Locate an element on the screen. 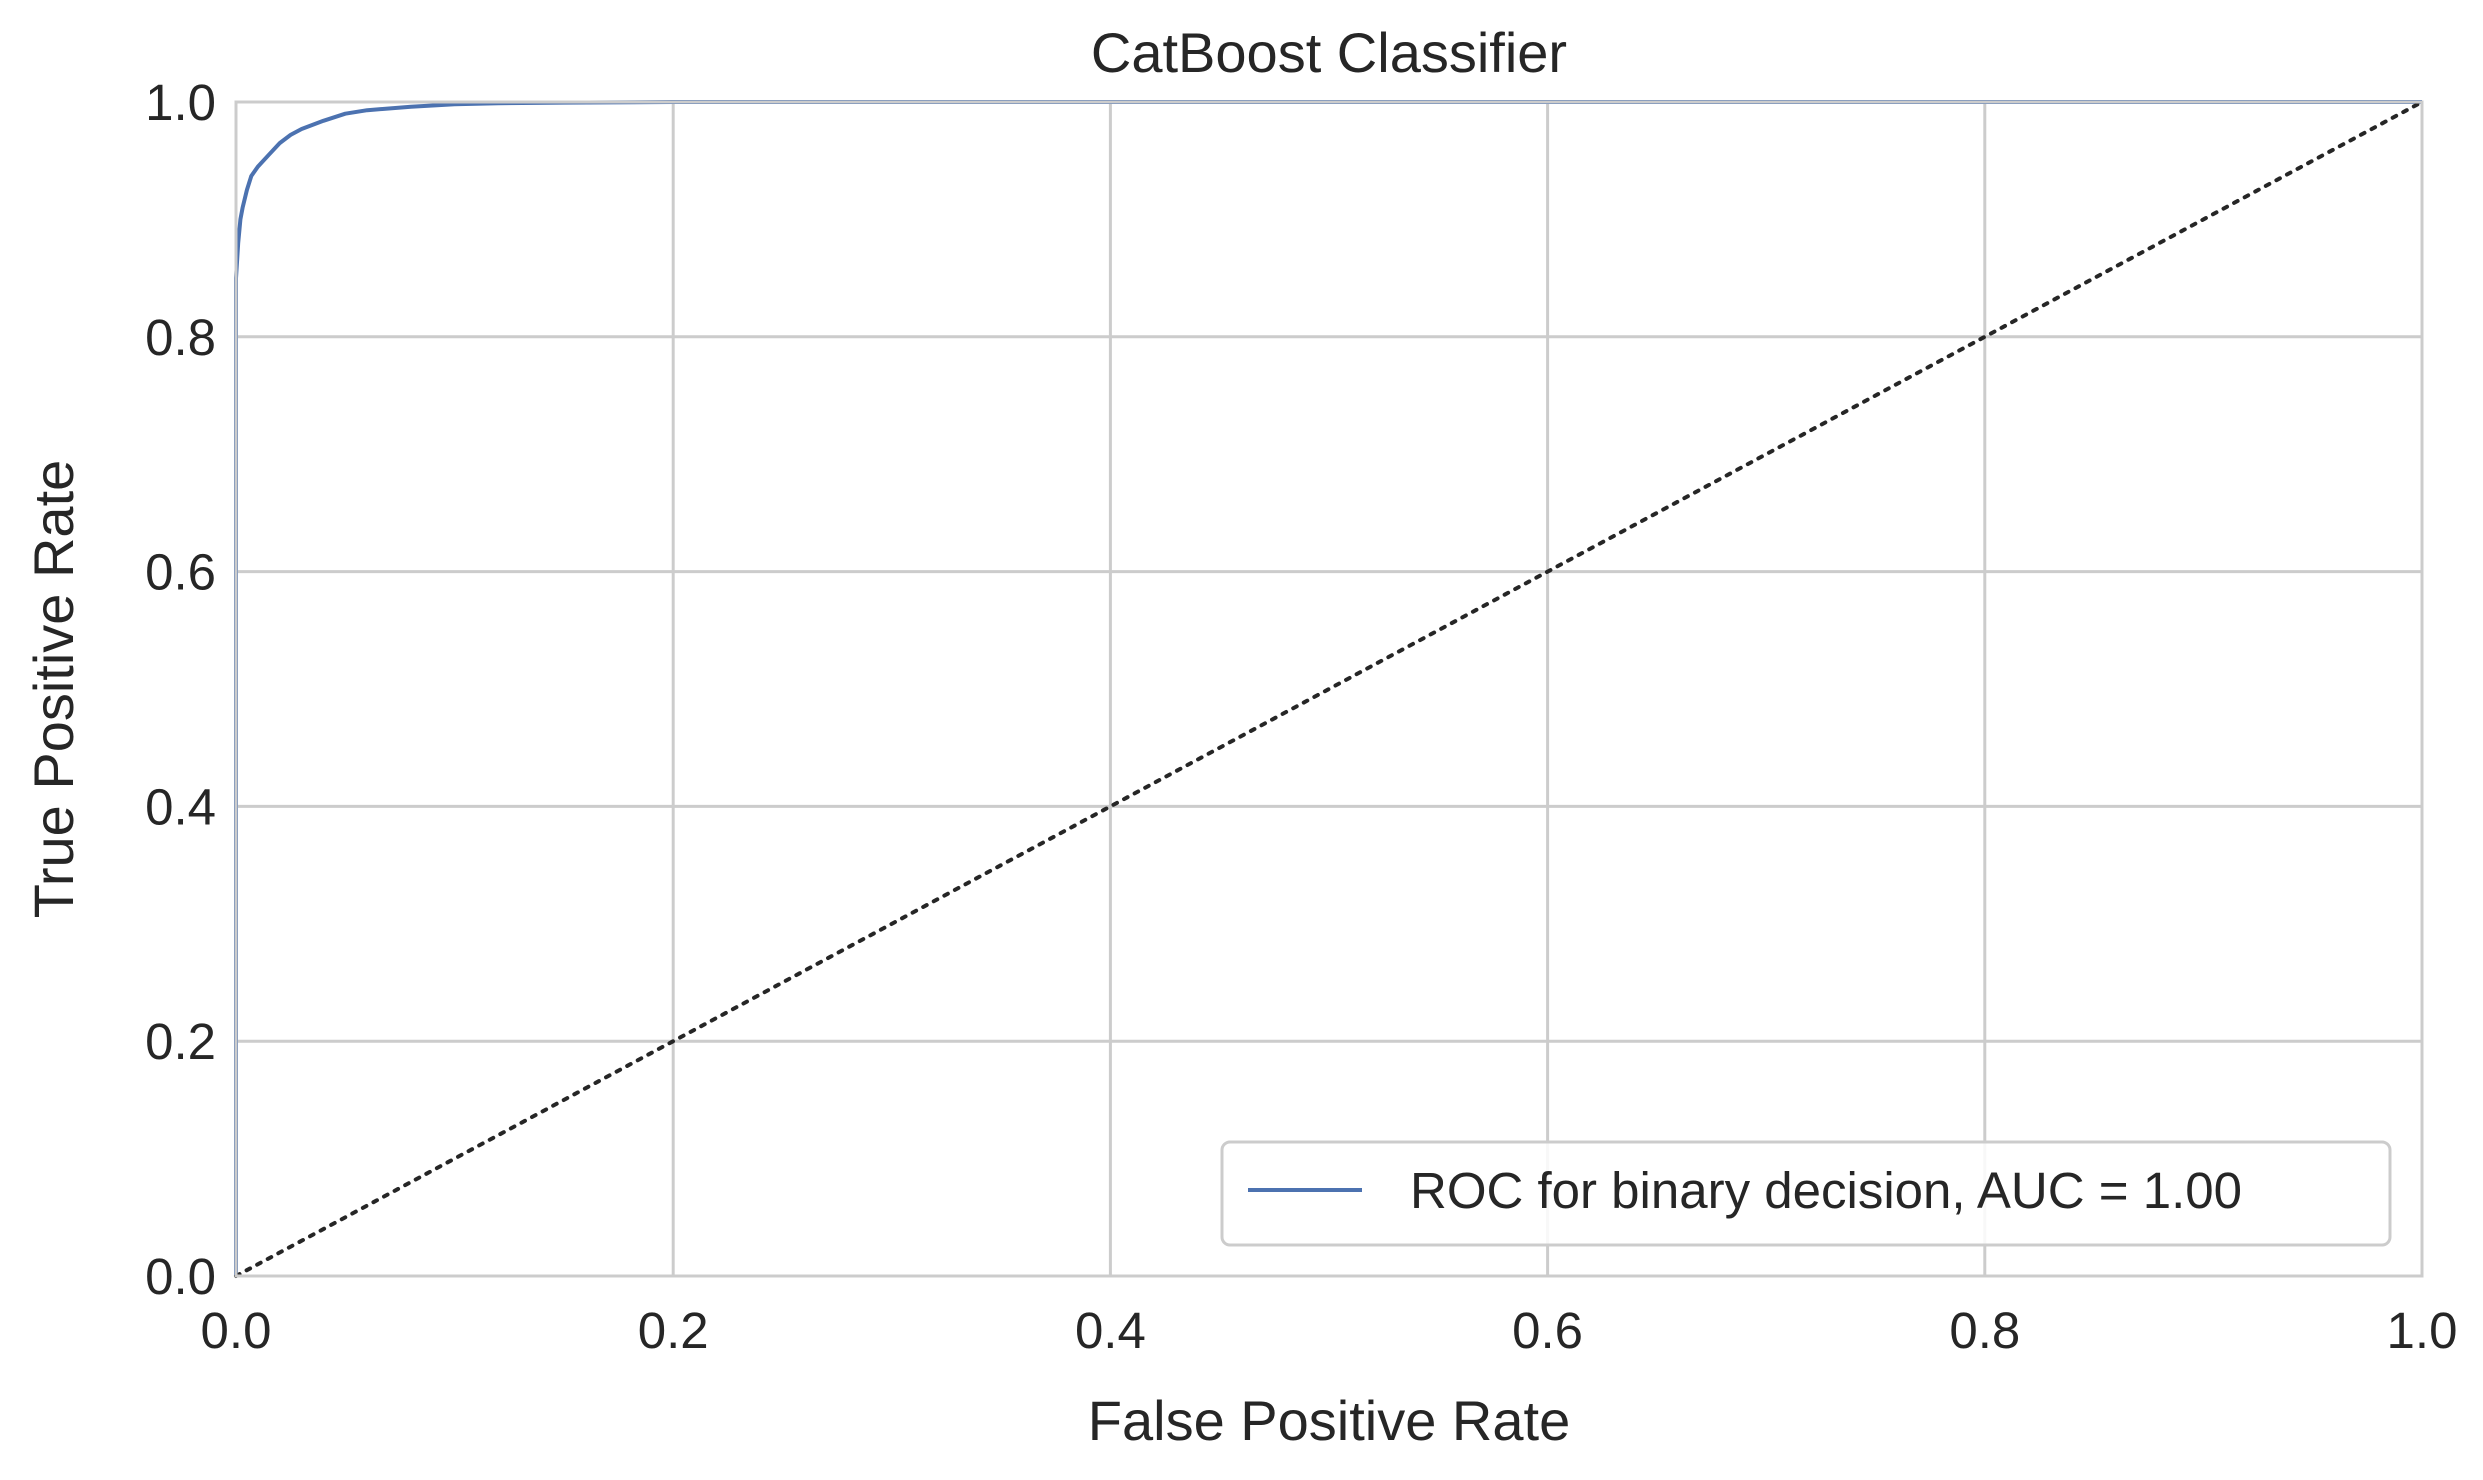 The height and width of the screenshot is (1480, 2483). legend-label: ROC for binary decision, AUC = 1.00 is located at coordinates (1826, 1190).